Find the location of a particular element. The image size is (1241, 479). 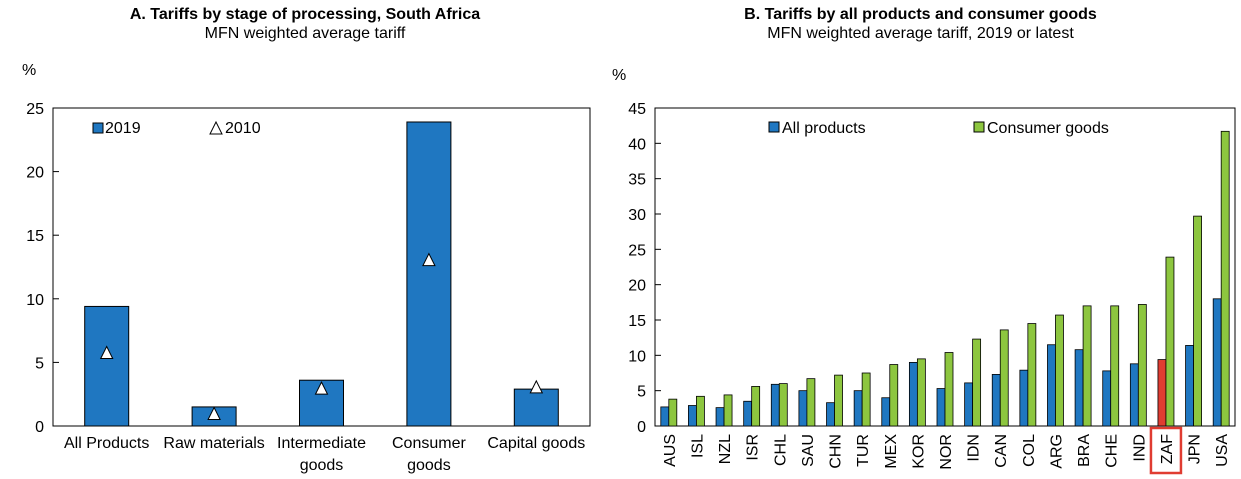

x-tick-label-a: Capital goods is located at coordinates (536, 443).